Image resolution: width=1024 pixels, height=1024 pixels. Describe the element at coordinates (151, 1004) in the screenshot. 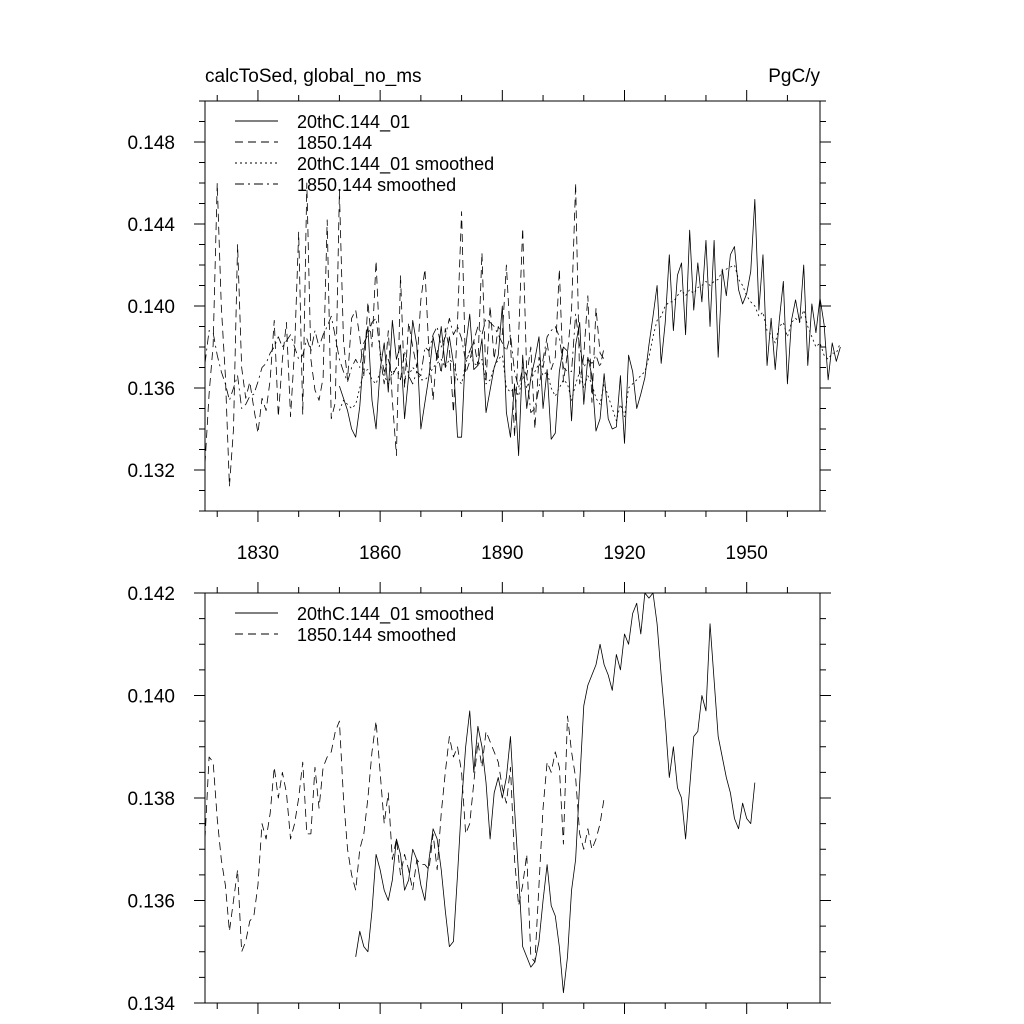

I see `y-tick-label: 0.134` at that location.